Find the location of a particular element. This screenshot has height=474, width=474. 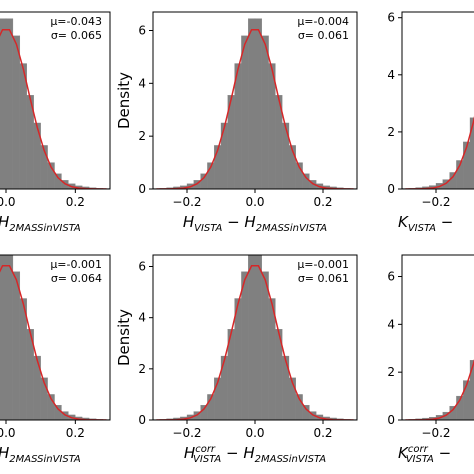

annotation: μ=-0.043 is located at coordinates (76, 21).